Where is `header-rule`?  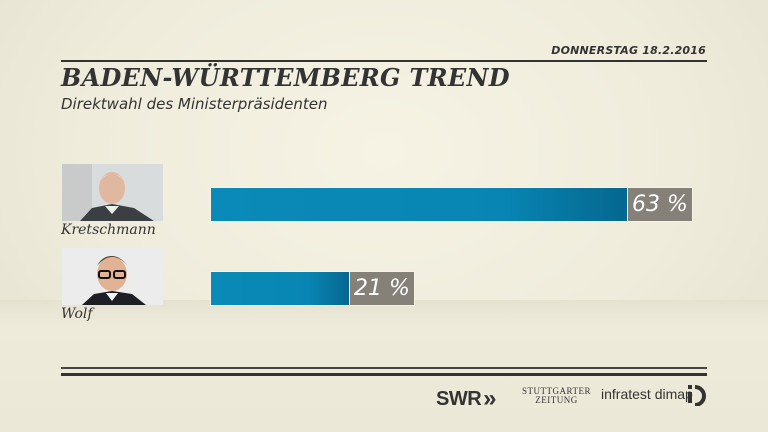
header-rule is located at coordinates (384, 61).